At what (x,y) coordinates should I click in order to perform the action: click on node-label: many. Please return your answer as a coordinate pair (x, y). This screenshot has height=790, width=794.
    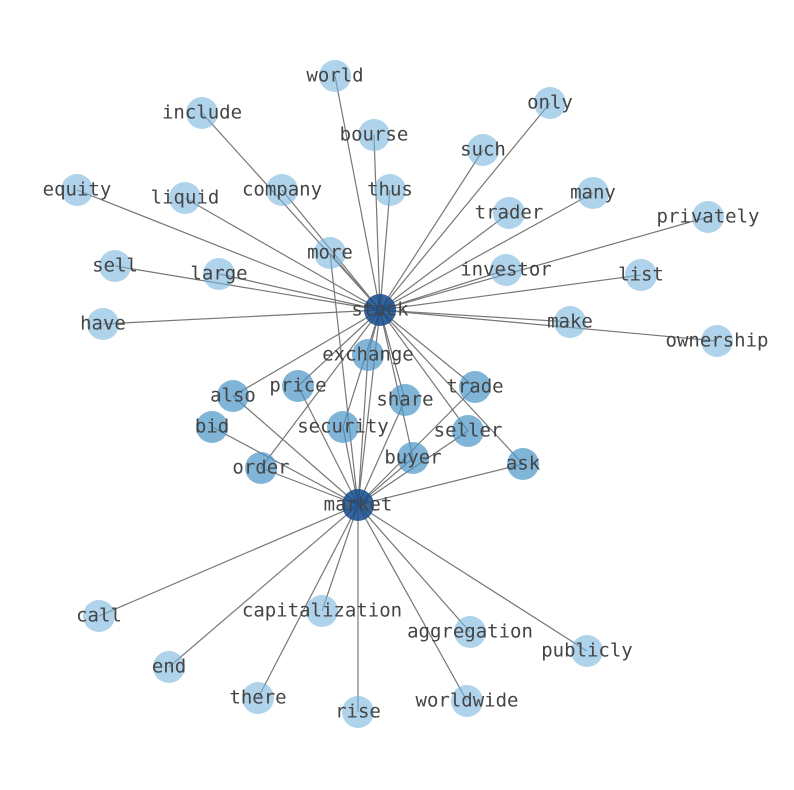
    Looking at the image, I should click on (593, 193).